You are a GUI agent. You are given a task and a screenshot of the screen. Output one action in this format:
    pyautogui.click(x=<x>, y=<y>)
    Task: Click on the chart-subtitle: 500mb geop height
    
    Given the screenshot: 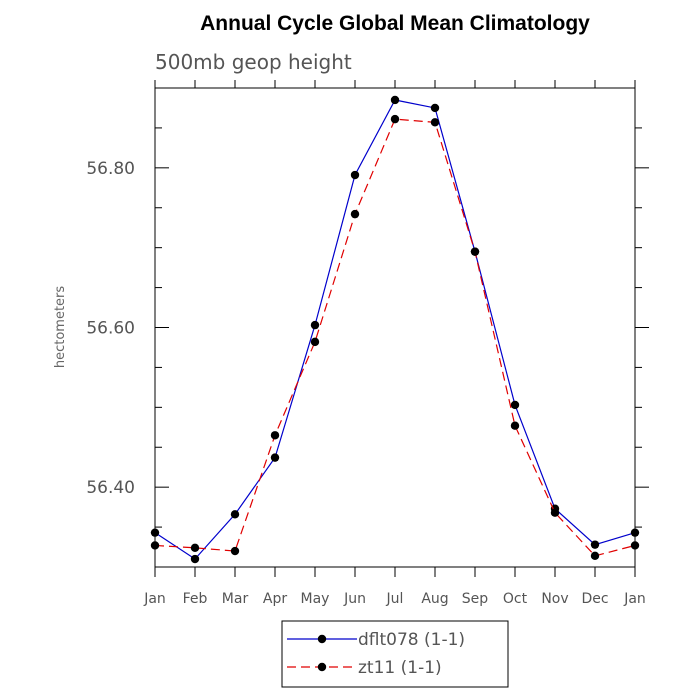 What is the action you would take?
    pyautogui.click(x=253, y=62)
    